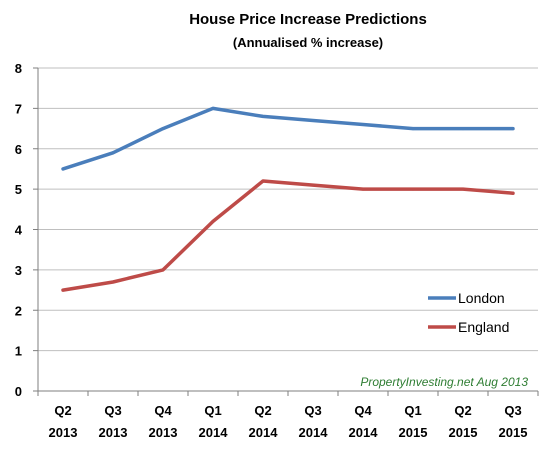 This screenshot has height=454, width=541. Describe the element at coordinates (18, 108) in the screenshot. I see `y-tick-label: 7` at that location.